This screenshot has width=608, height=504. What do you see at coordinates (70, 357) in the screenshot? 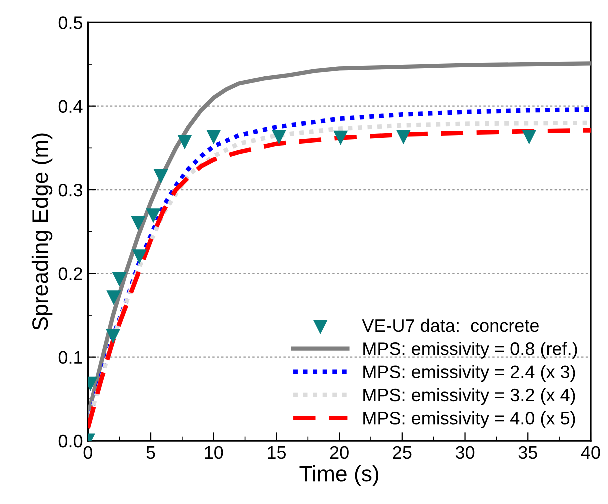
I see `y-tick-label: 0.1` at bounding box center [70, 357].